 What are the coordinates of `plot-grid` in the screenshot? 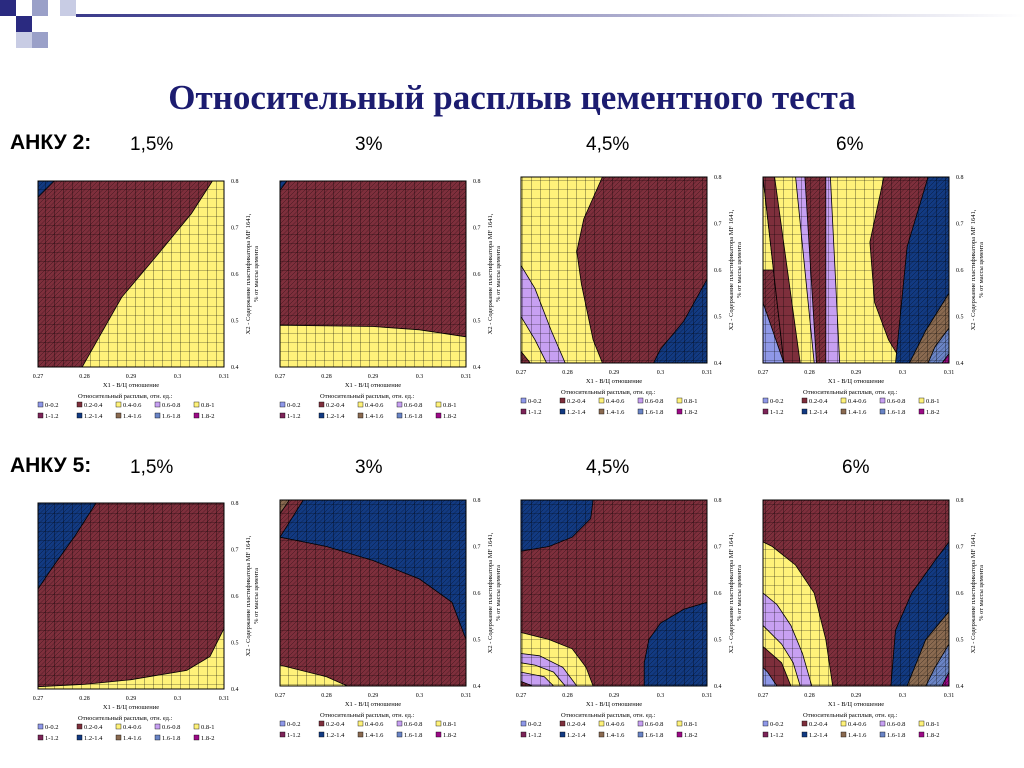 It's located at (373, 593).